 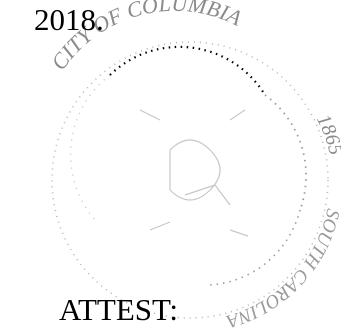 I want to click on seal-text-bottom: SOUTH CAROLINA, so click(x=282, y=269).